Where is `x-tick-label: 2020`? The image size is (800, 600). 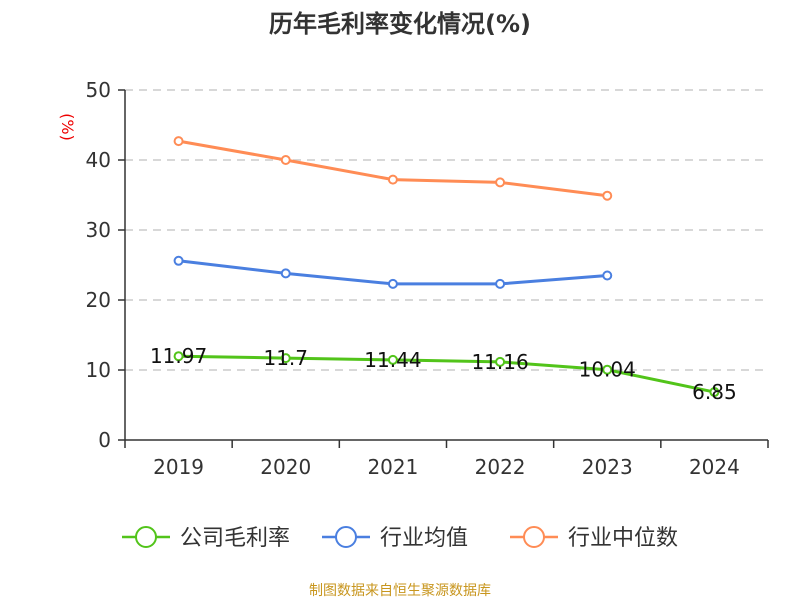 x-tick-label: 2020 is located at coordinates (285, 467).